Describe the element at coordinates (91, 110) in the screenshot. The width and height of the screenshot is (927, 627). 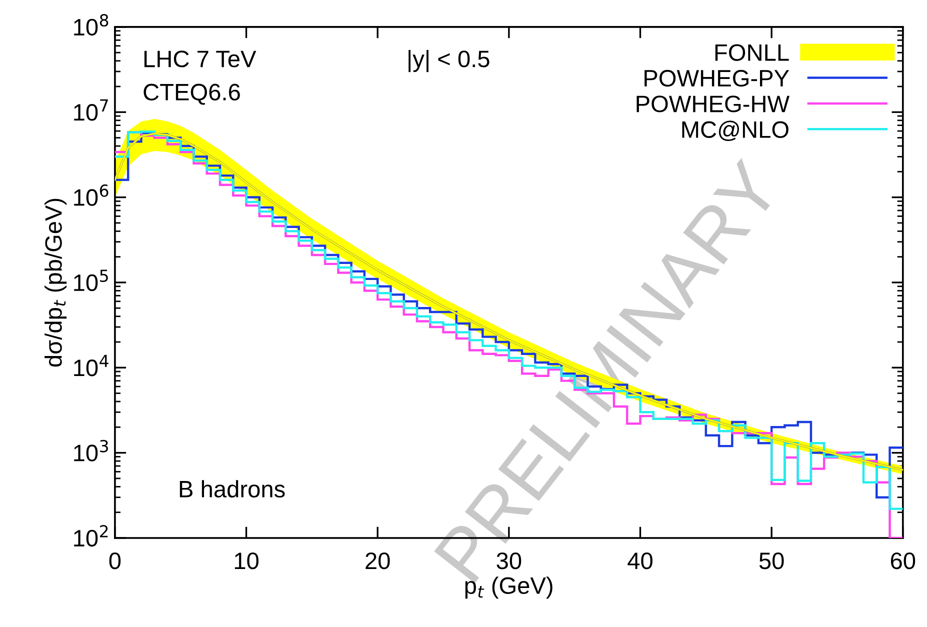
I see `y-tick-label: 10$^{7}$` at that location.